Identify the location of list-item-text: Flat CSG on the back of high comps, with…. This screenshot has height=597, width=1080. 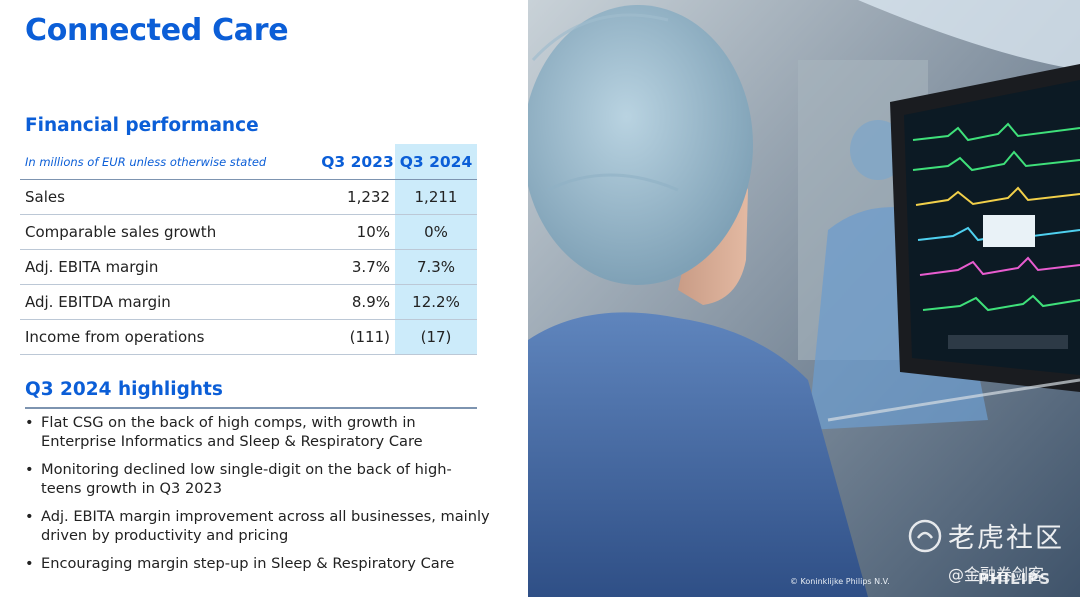
(232, 432).